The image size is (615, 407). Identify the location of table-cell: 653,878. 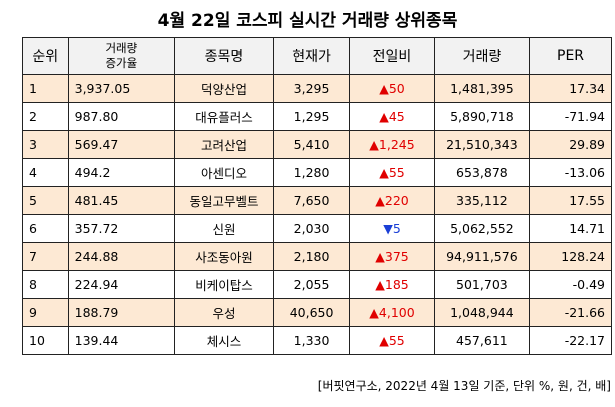
(482, 172).